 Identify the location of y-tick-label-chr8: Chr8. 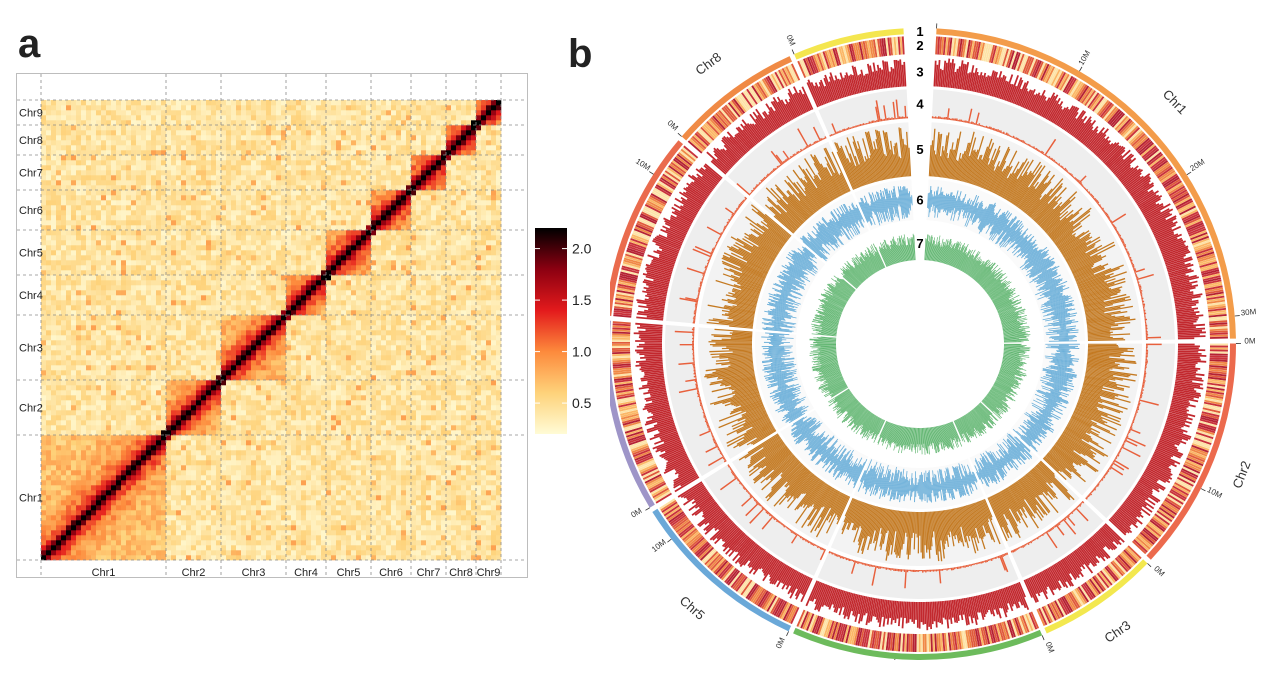
(31, 141).